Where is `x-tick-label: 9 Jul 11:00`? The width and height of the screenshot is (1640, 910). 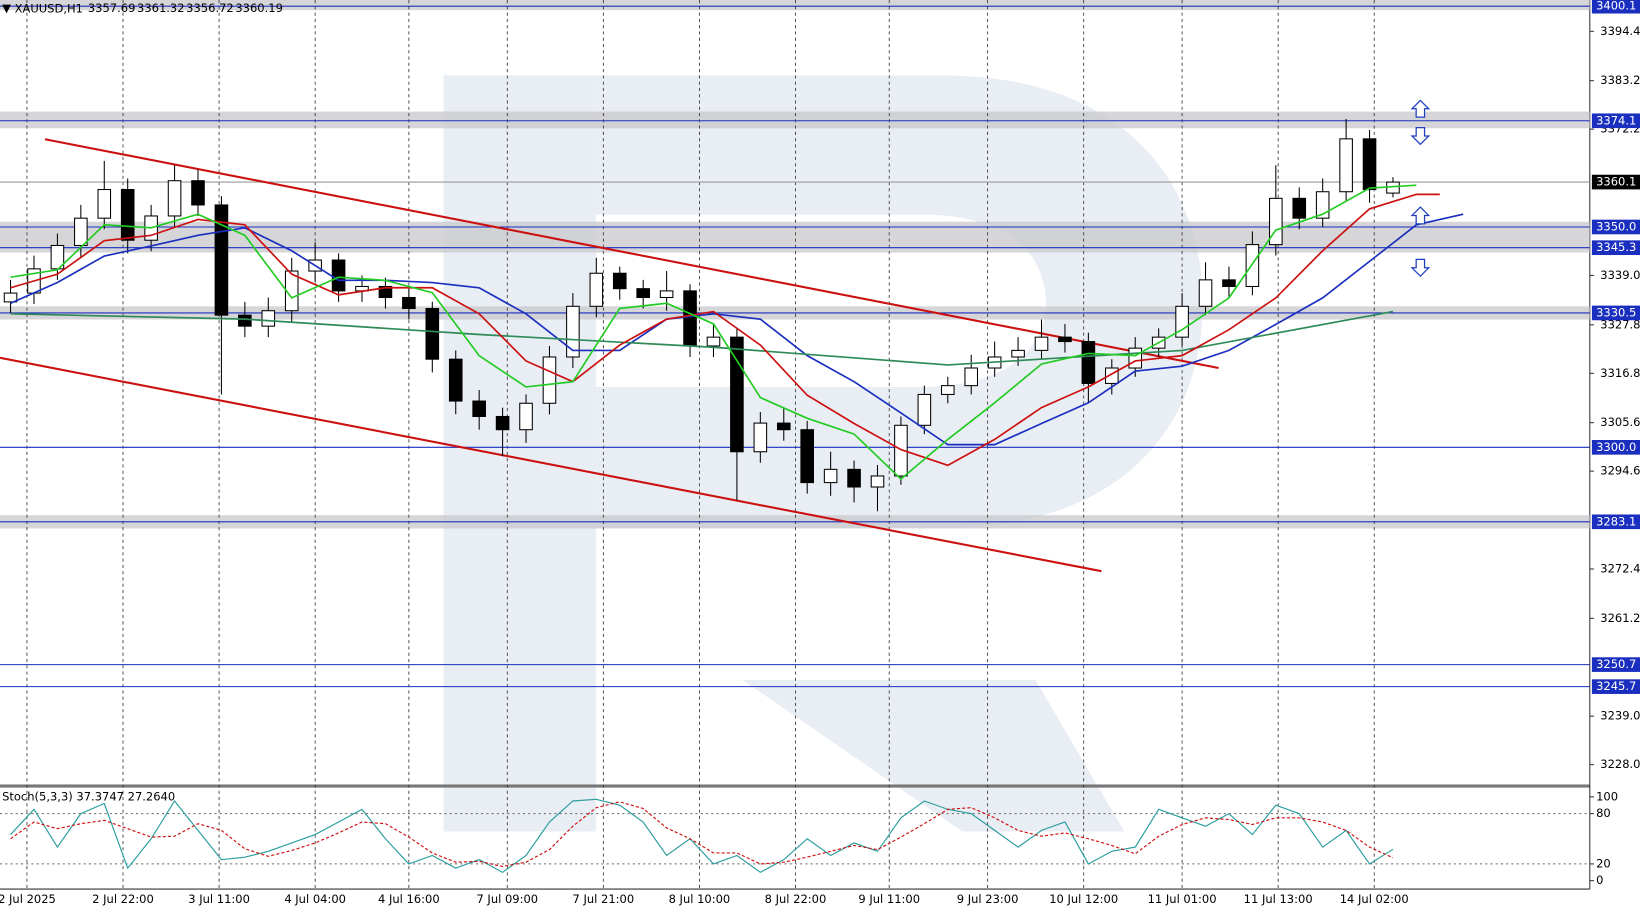 x-tick-label: 9 Jul 11:00 is located at coordinates (889, 899).